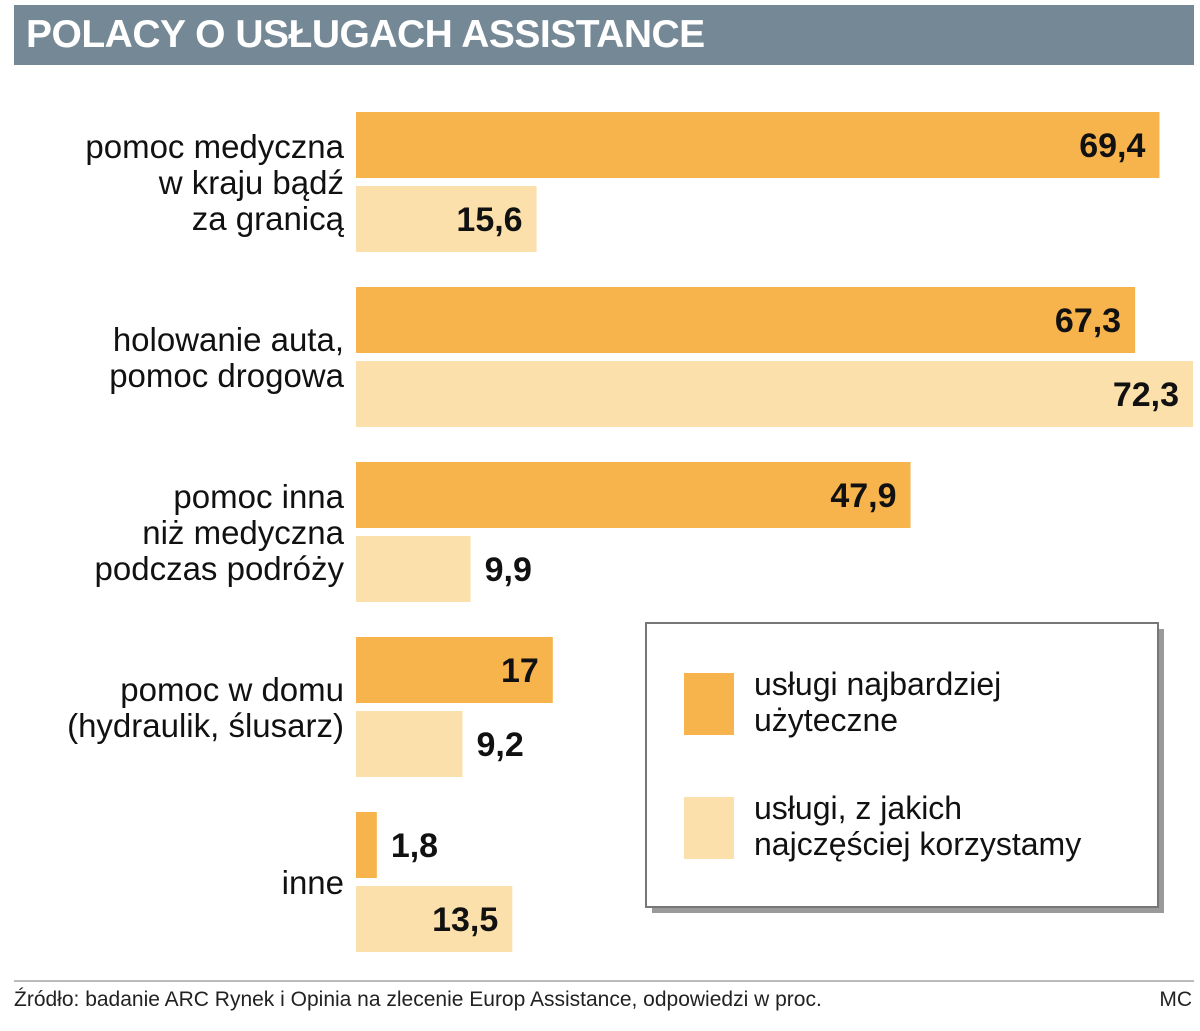  Describe the element at coordinates (214, 146) in the screenshot. I see `category-label: pomoc medyczna` at that location.